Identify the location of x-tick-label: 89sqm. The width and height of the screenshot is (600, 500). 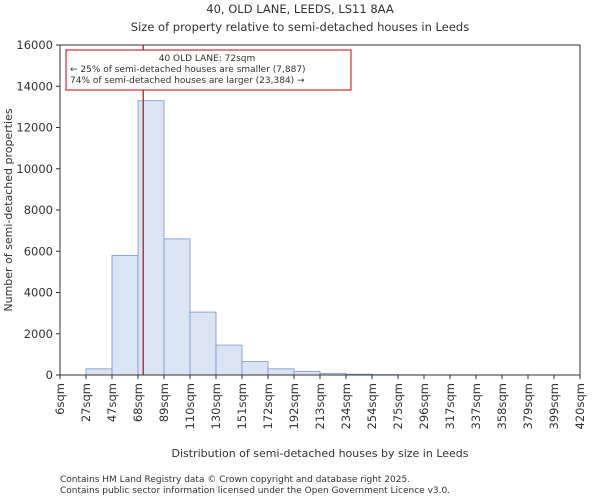
(164, 402).